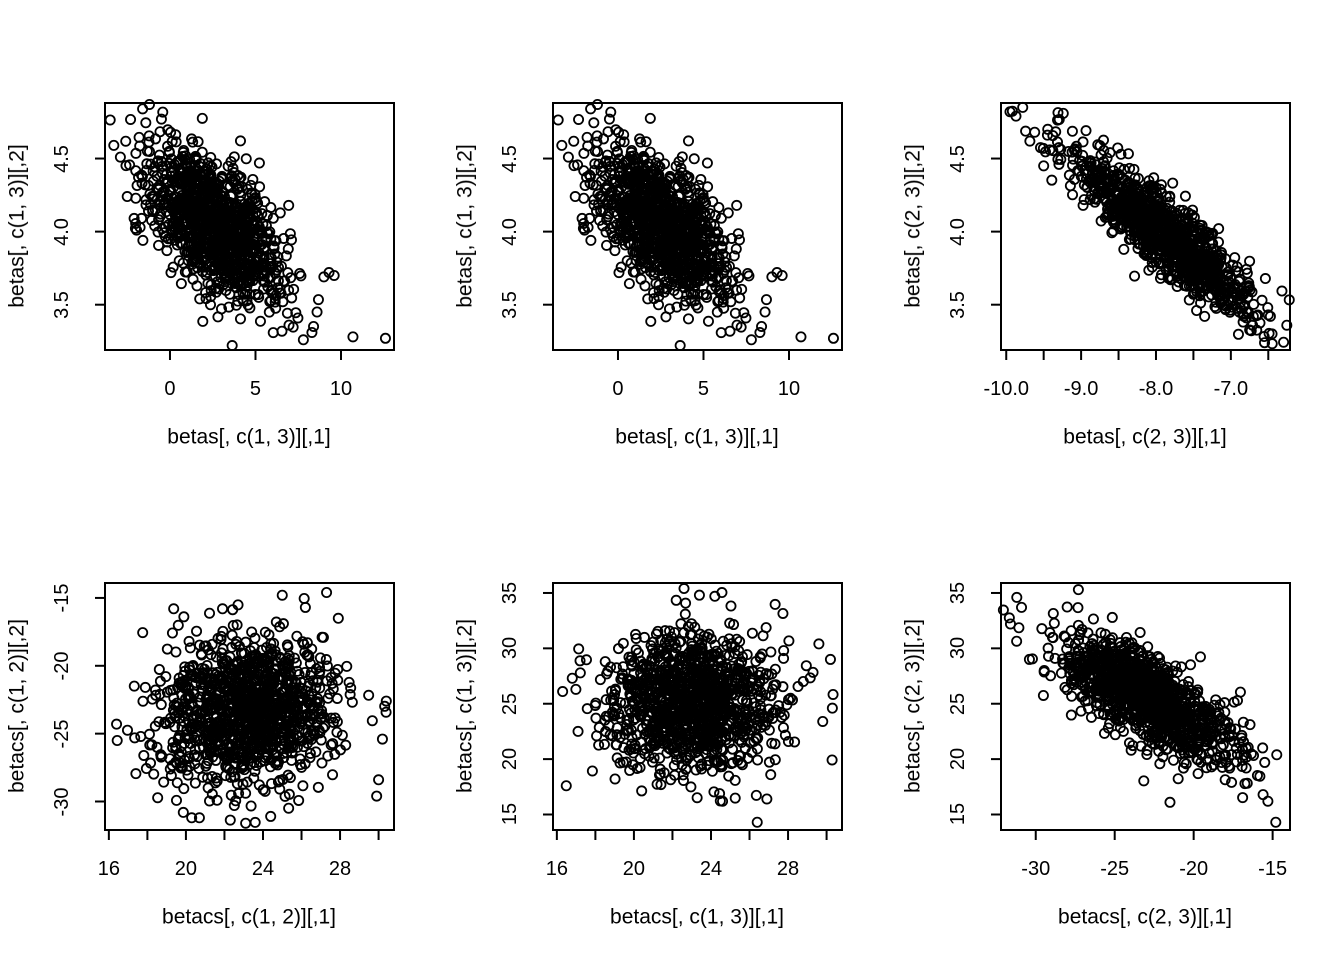 Image resolution: width=1344 pixels, height=960 pixels. What do you see at coordinates (697, 917) in the screenshot?
I see `x-axis-title: betacs[, c(1, 3)][,1]` at bounding box center [697, 917].